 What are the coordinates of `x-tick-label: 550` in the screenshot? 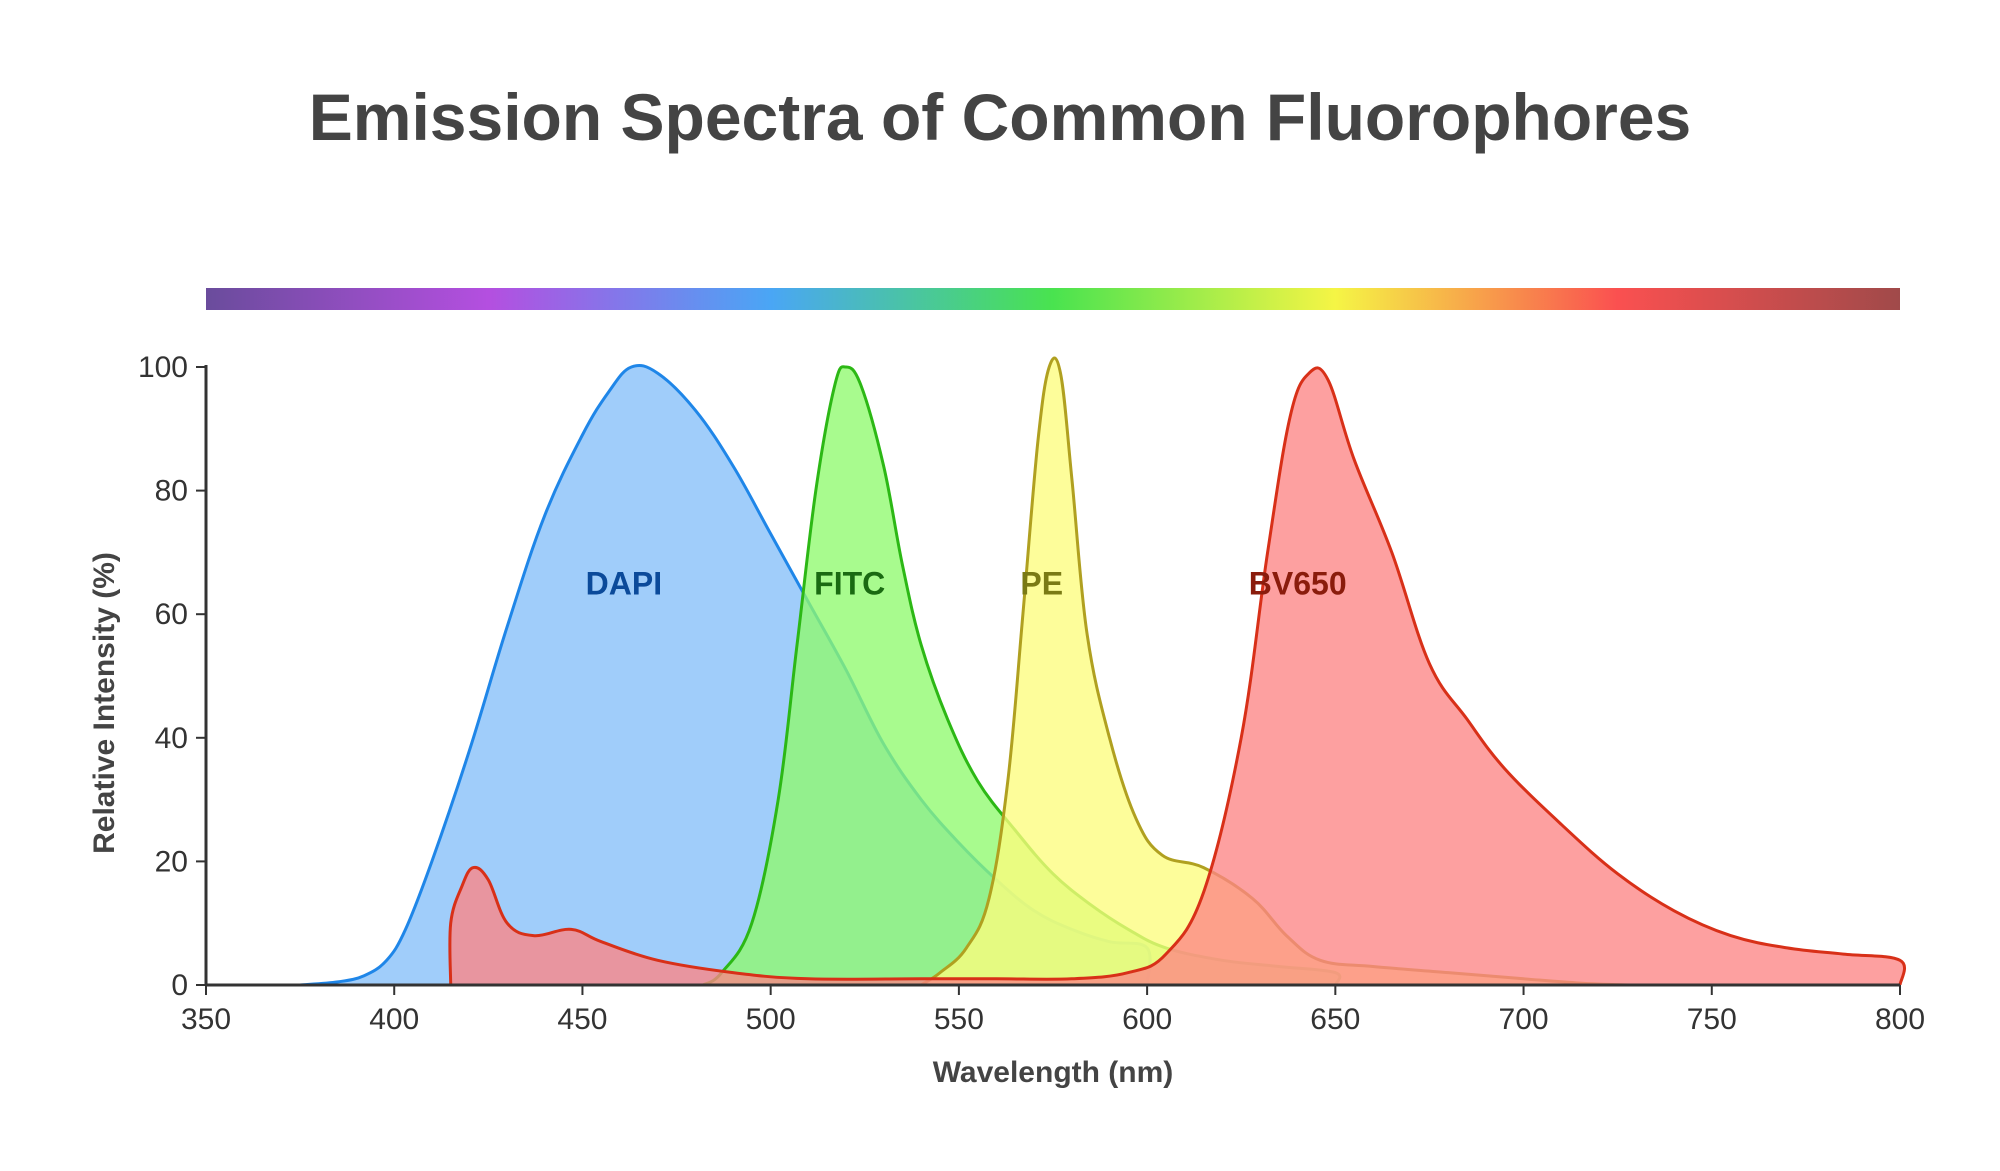 It's located at (959, 1019).